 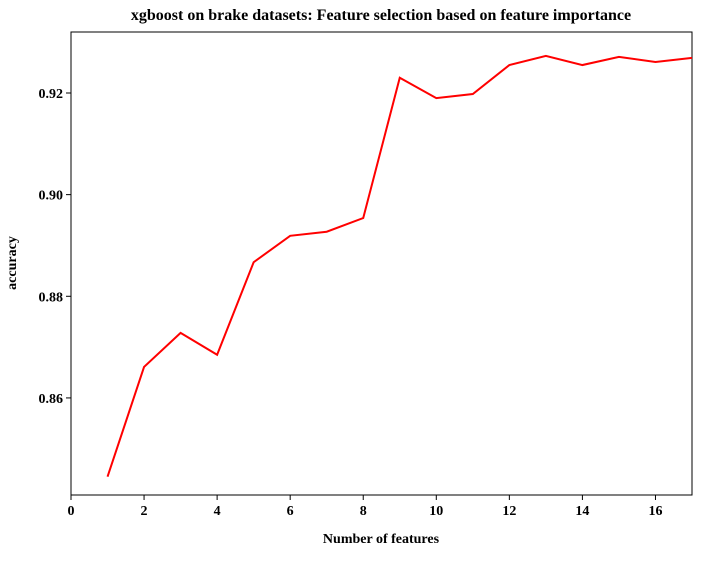 What do you see at coordinates (582, 511) in the screenshot?
I see `x-tick-label: 14` at bounding box center [582, 511].